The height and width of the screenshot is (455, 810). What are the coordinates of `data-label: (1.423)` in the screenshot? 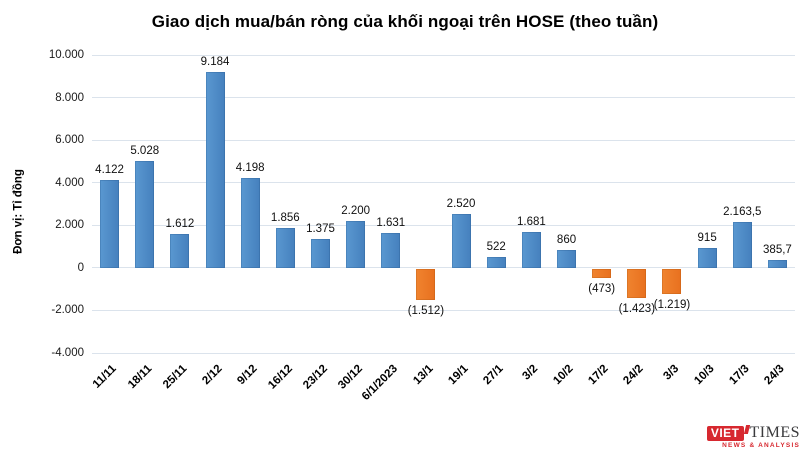 It's located at (637, 309).